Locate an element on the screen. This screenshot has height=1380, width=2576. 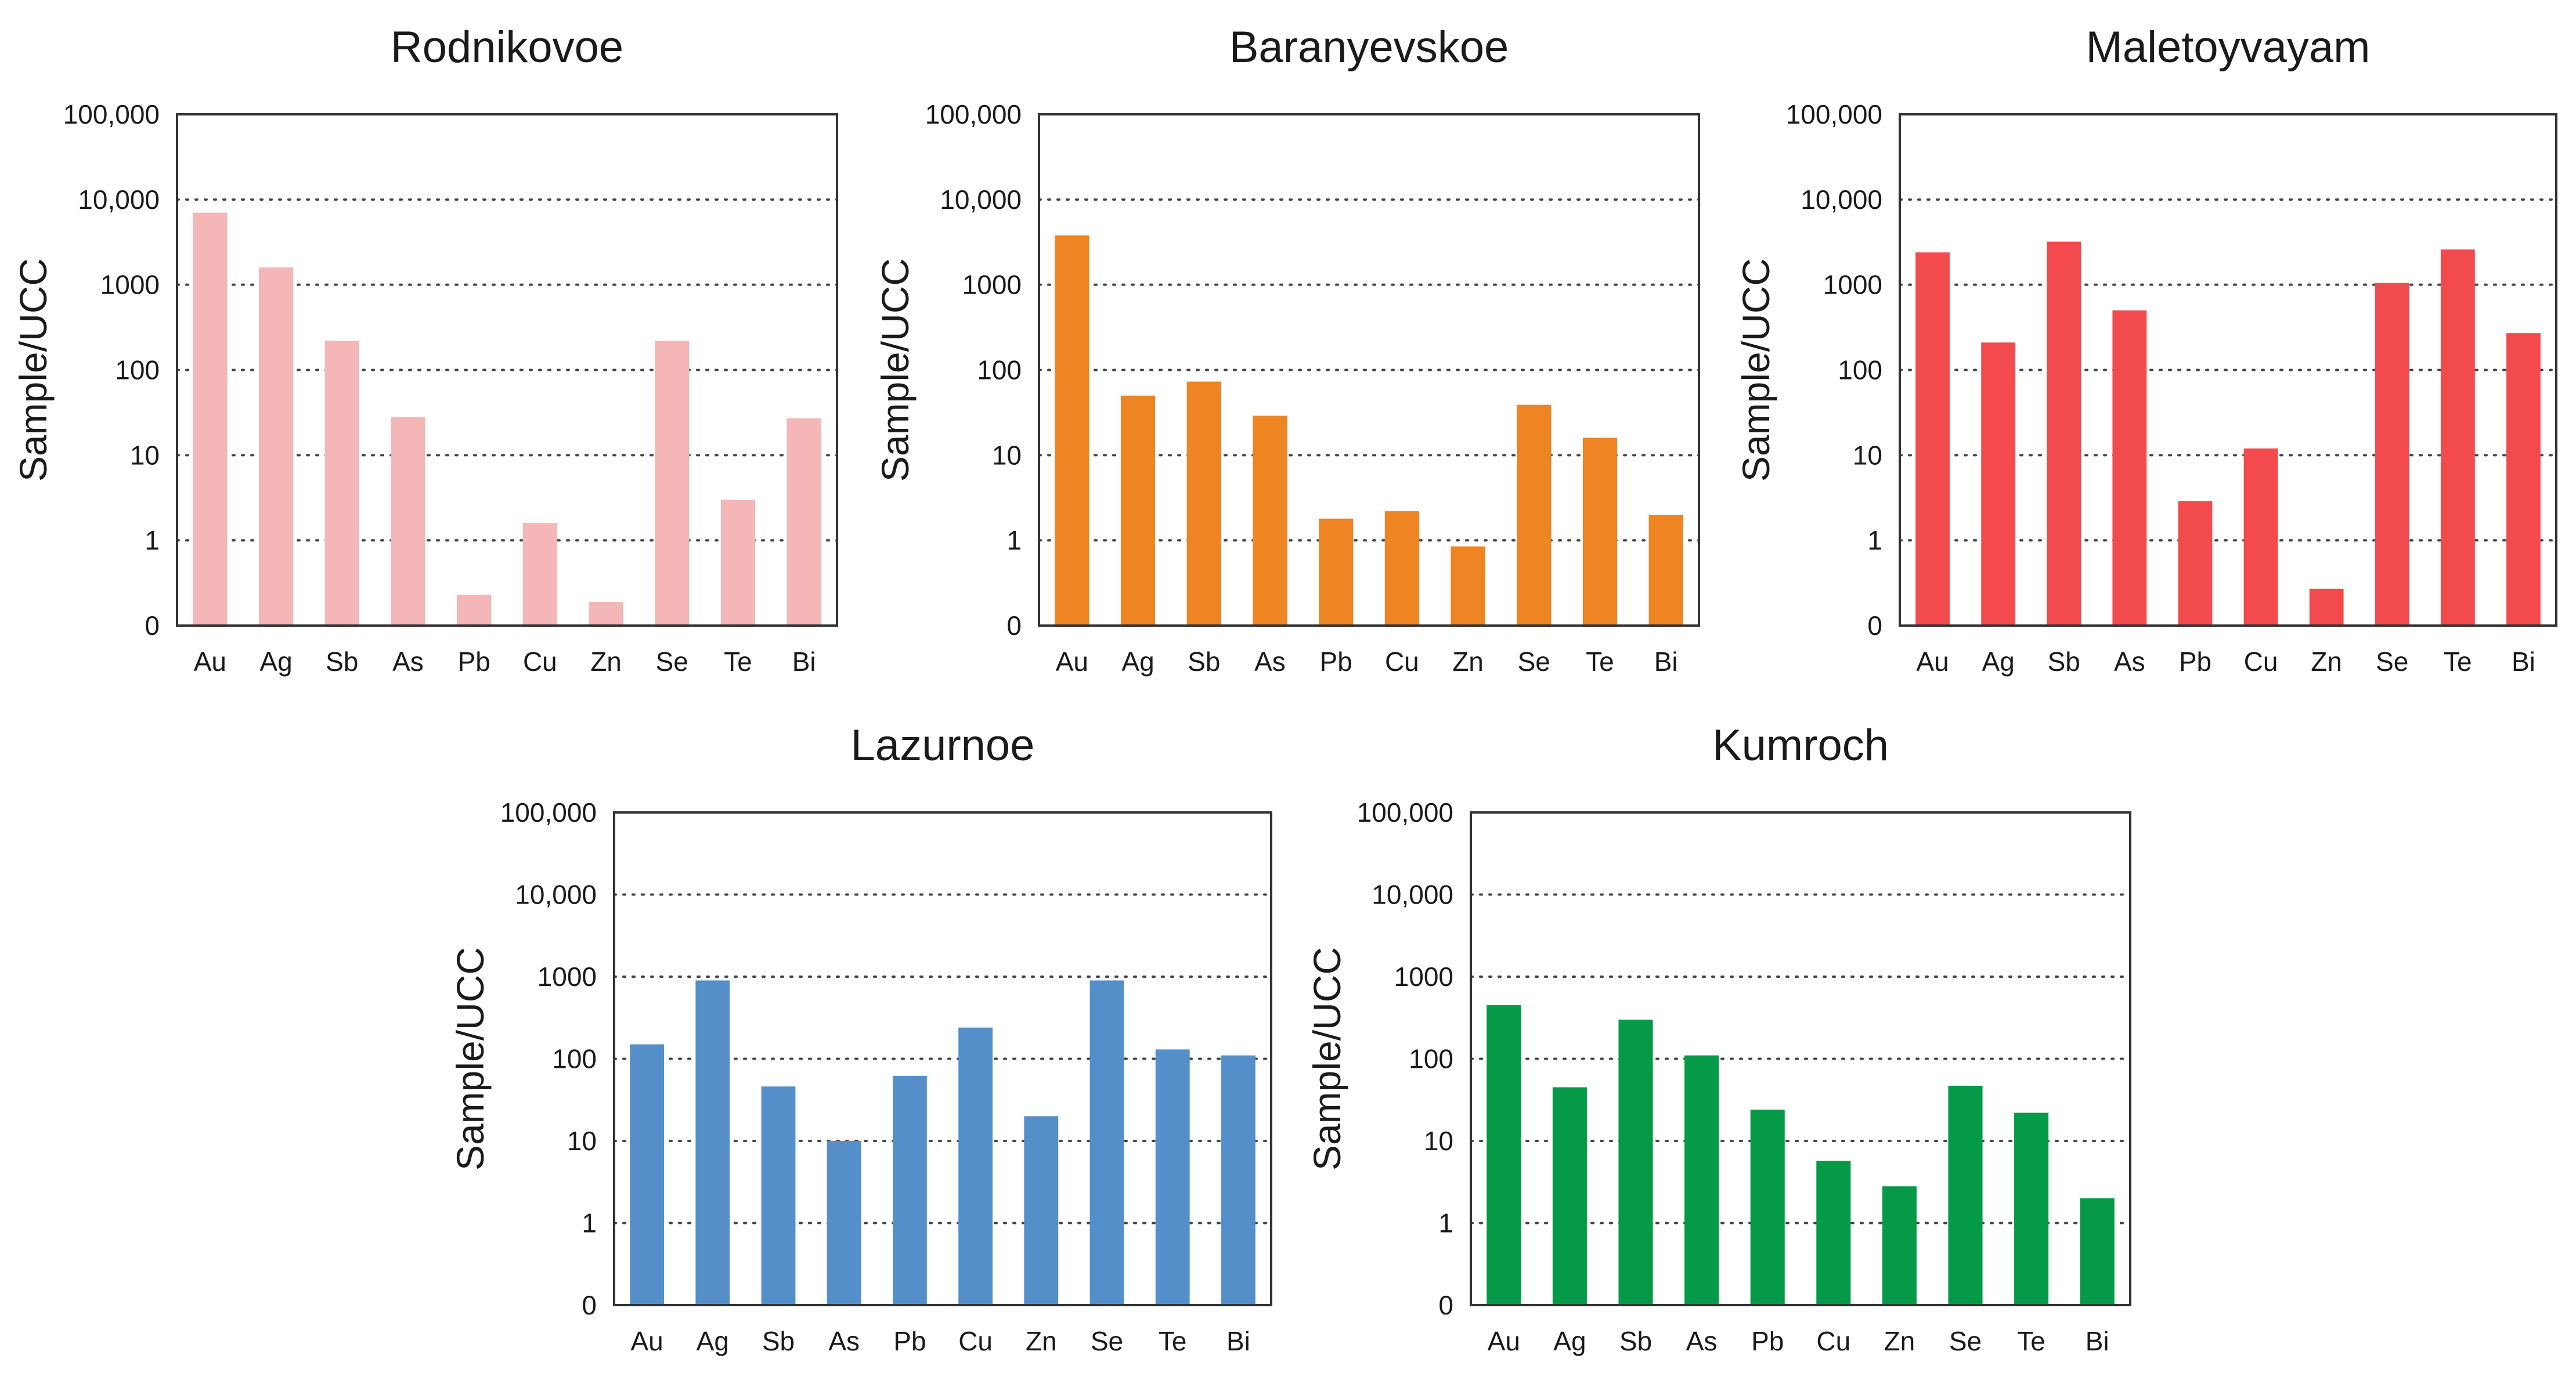
chart-title: Rodnikovoe is located at coordinates (507, 47).